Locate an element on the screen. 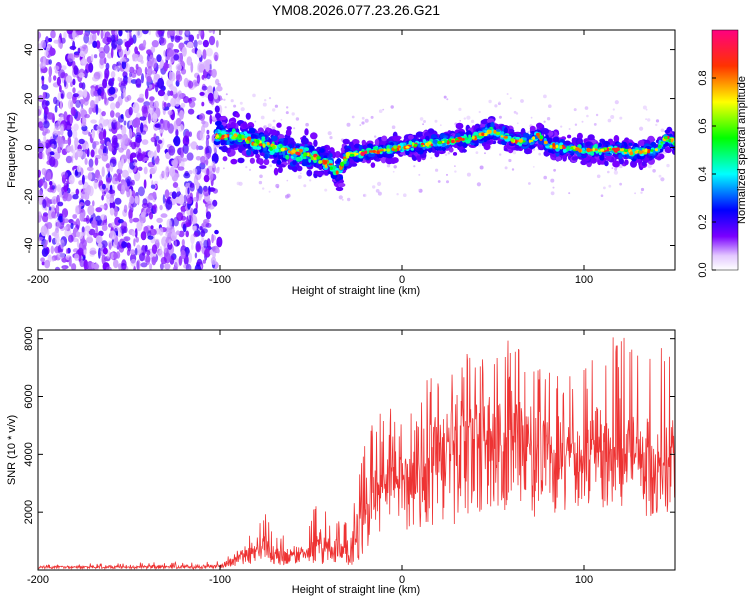 The image size is (750, 600). colorbar-ticks: 0.00.20.40.60.8 is located at coordinates (706, 174).